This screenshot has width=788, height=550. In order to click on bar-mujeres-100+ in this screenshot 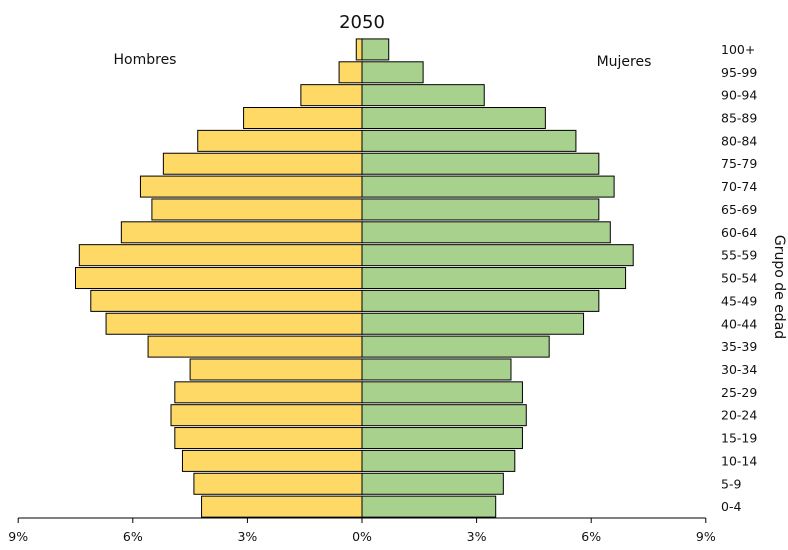, I will do `click(375, 49)`.